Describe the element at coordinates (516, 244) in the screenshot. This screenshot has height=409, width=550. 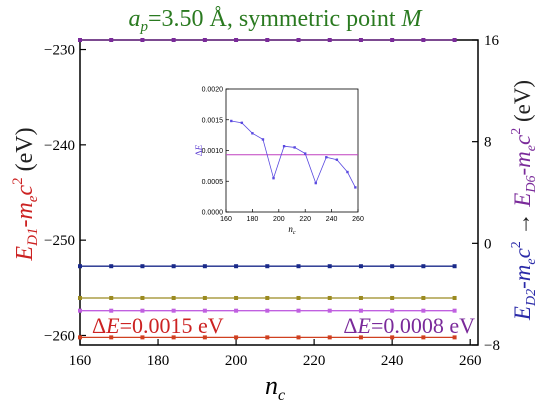
I see `right-label-sup1: 2` at that location.